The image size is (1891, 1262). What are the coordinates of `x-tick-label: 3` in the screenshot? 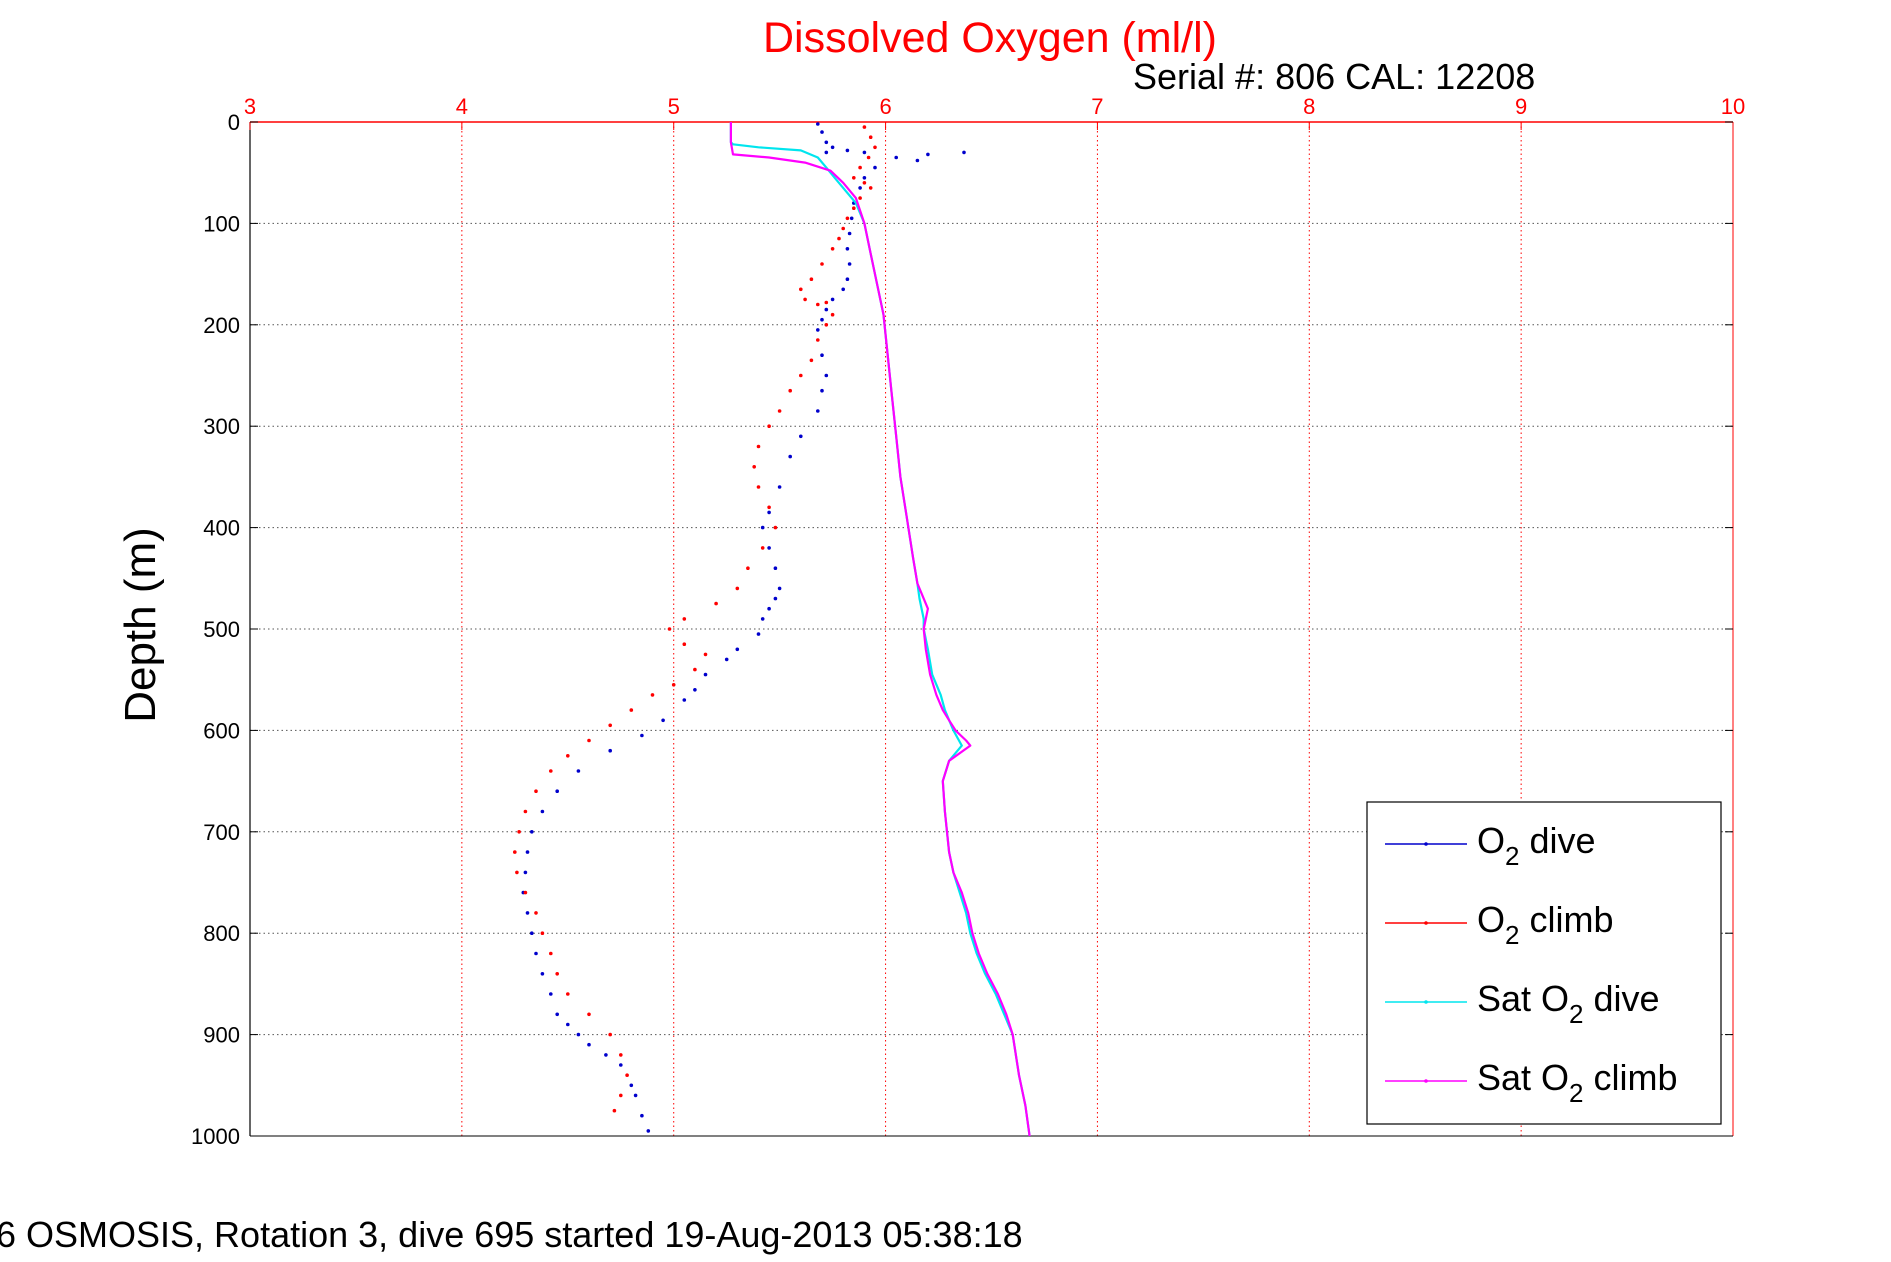 It's located at (250, 106).